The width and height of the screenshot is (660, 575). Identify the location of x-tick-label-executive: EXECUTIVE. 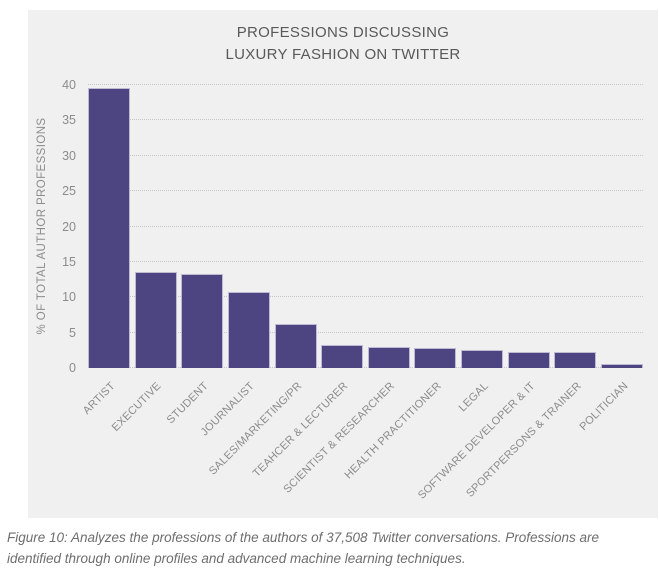
(137, 407).